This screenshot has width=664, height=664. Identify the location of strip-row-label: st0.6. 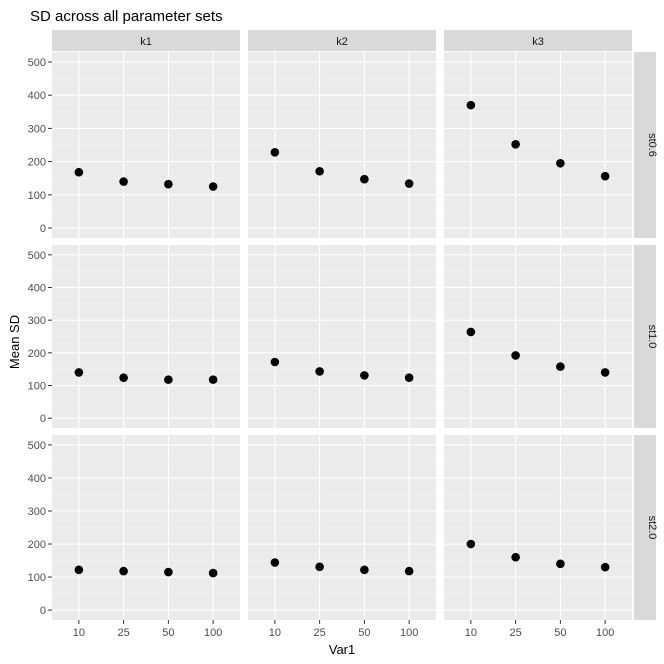
(652, 145).